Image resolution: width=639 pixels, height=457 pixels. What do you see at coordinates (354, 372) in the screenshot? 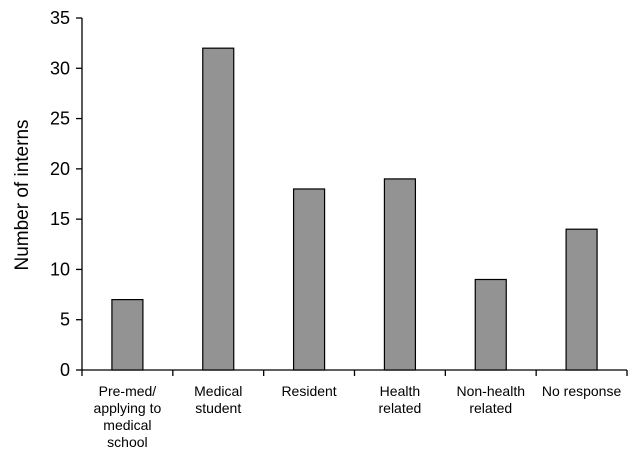
I see `x-axis` at bounding box center [354, 372].